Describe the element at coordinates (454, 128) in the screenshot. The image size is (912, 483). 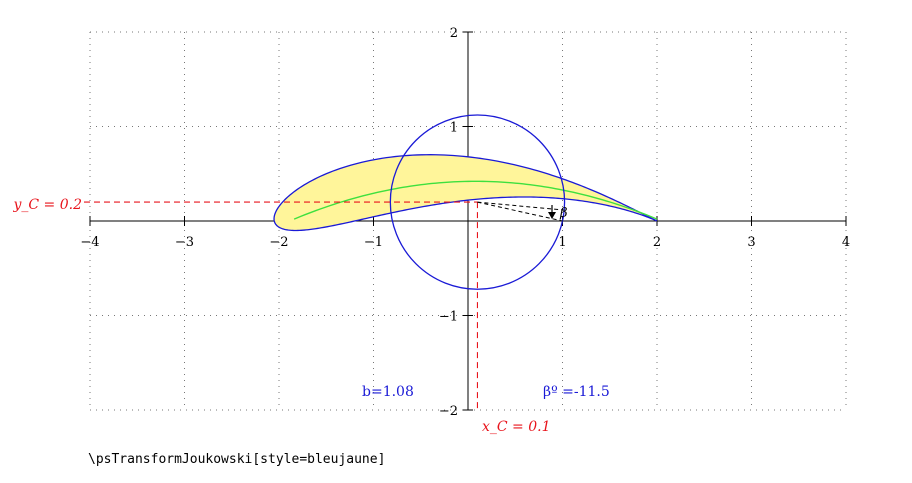
I see `y-tick-label: 1` at that location.